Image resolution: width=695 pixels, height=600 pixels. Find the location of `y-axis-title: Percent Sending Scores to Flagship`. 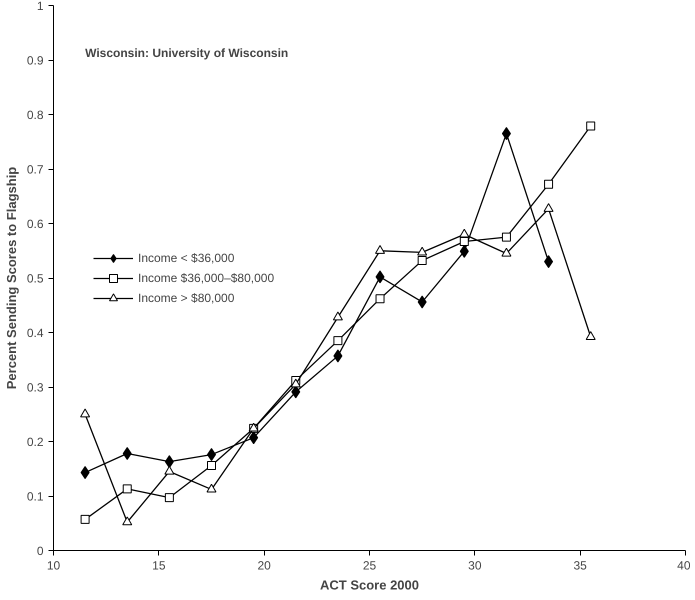

y-axis-title: Percent Sending Scores to Flagship is located at coordinates (11, 278).